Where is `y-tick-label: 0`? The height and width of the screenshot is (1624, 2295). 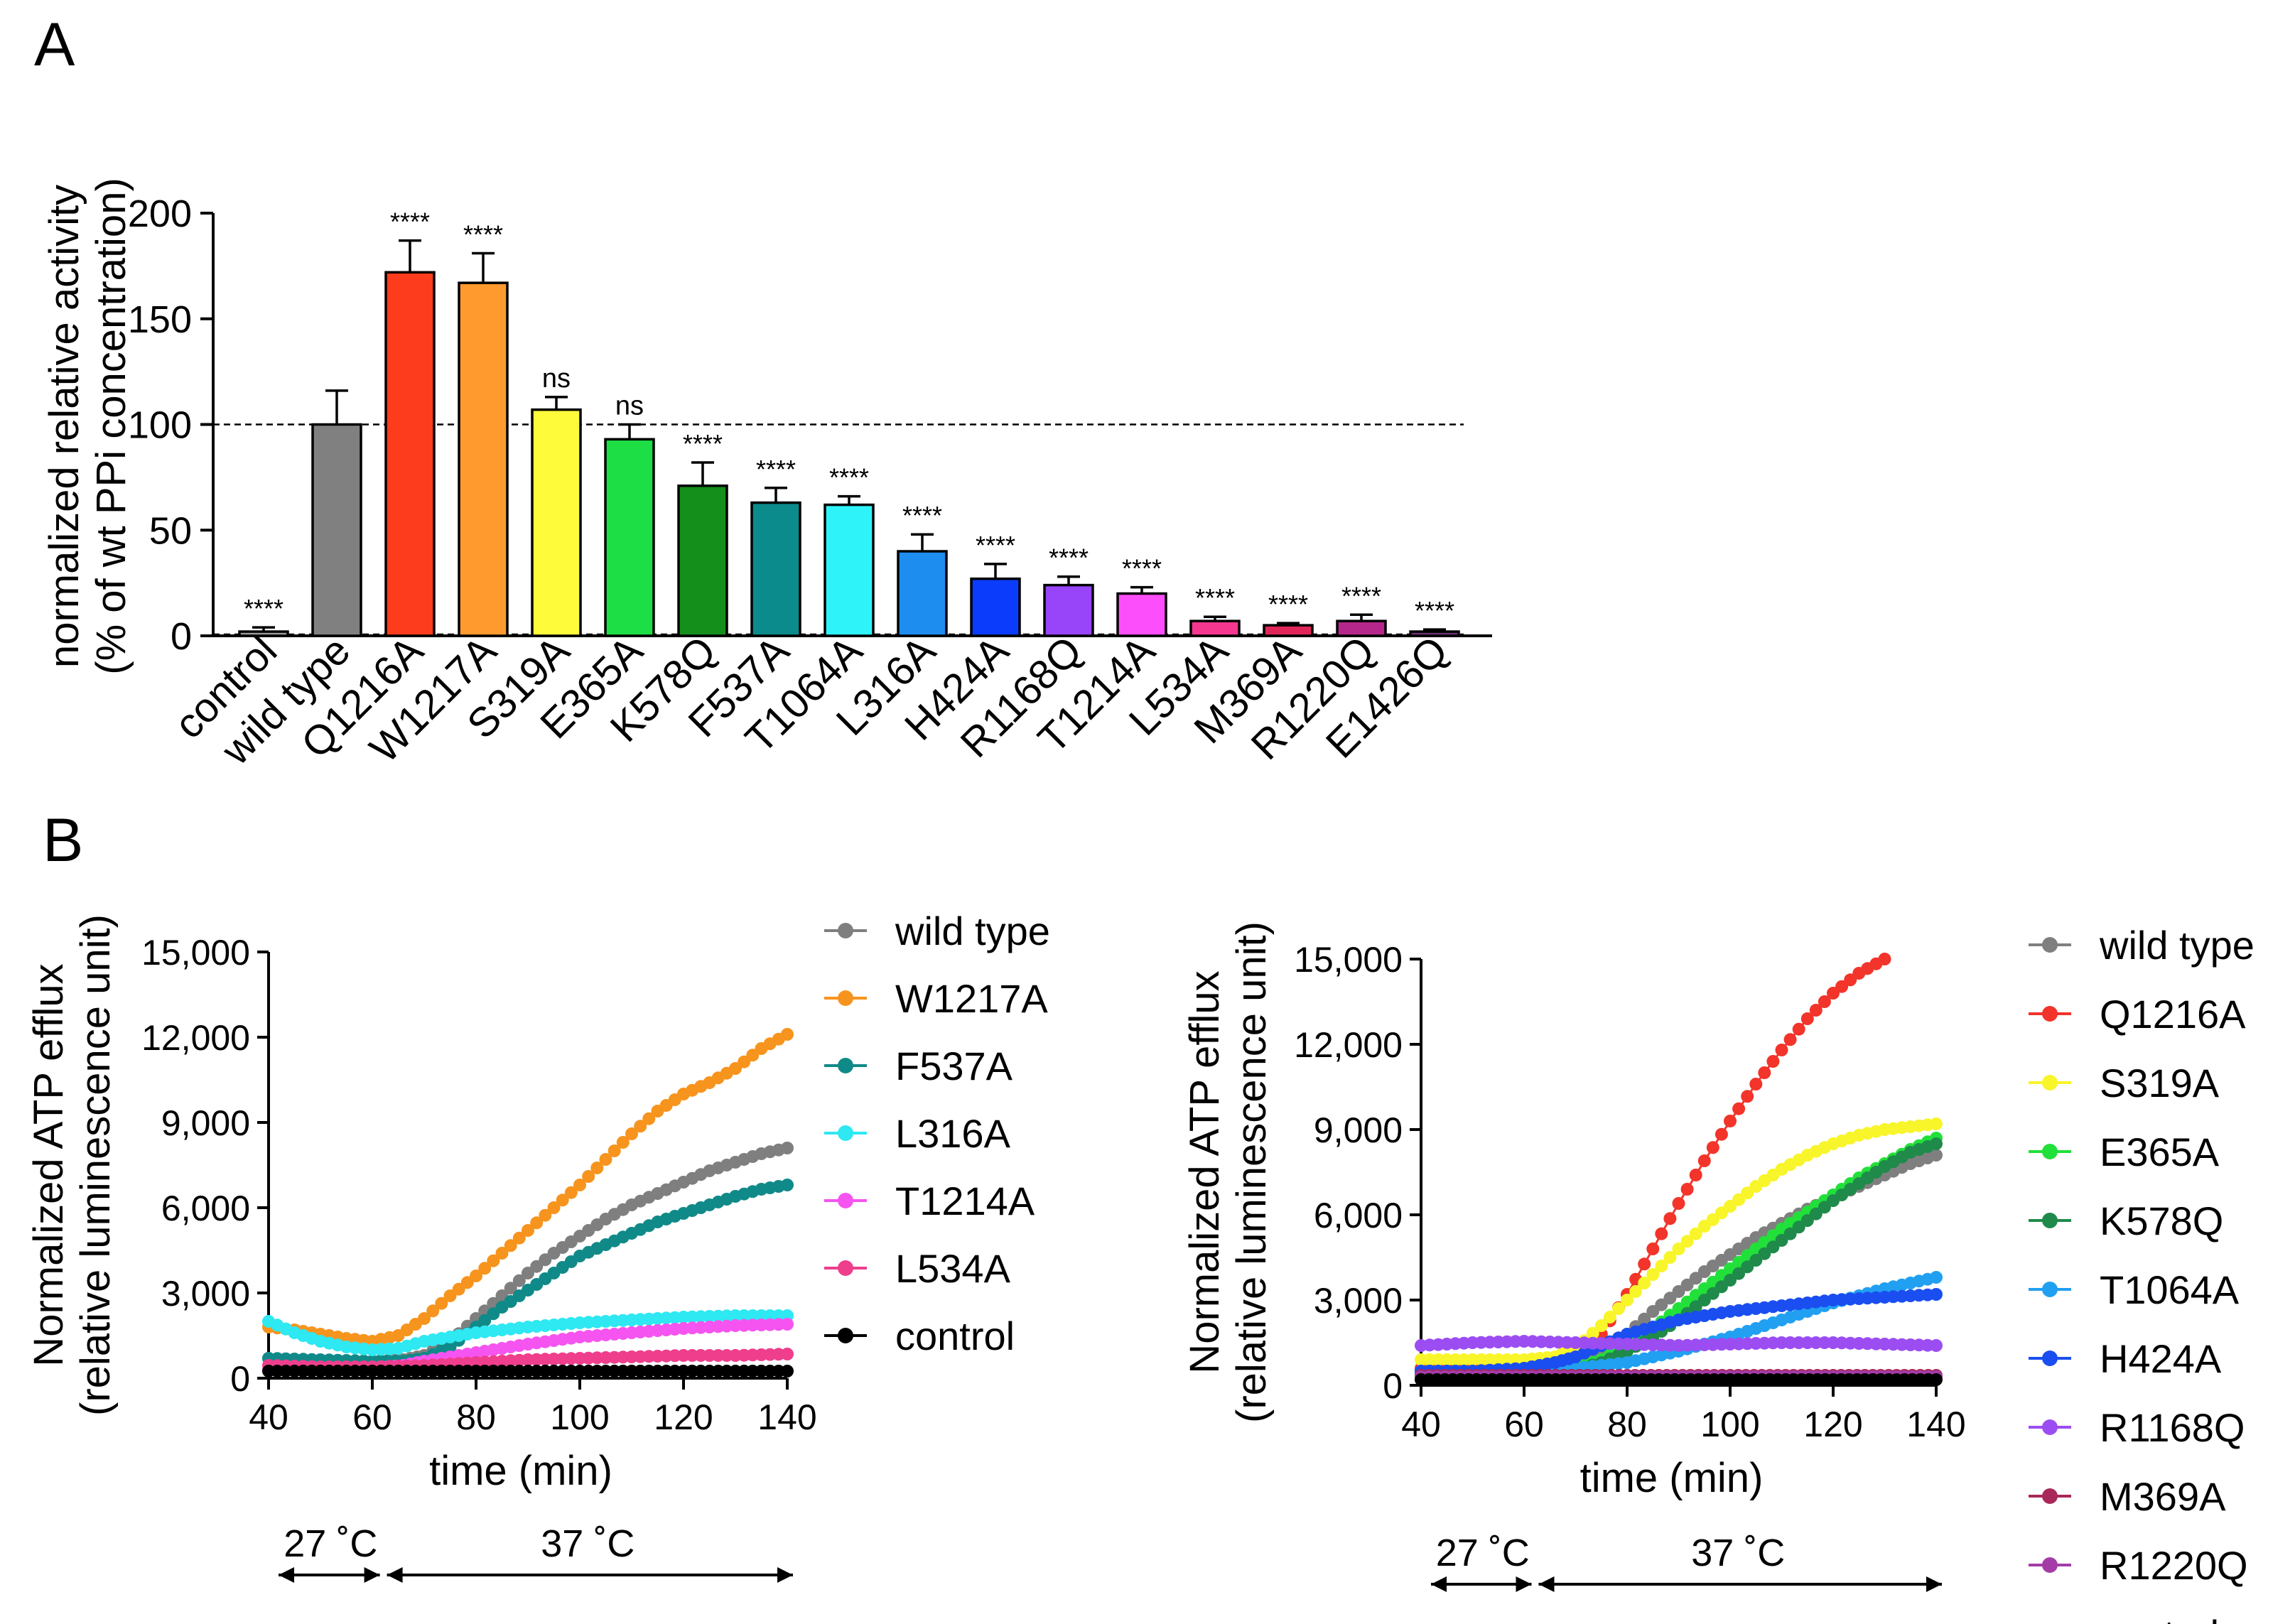 y-tick-label: 0 is located at coordinates (181, 636).